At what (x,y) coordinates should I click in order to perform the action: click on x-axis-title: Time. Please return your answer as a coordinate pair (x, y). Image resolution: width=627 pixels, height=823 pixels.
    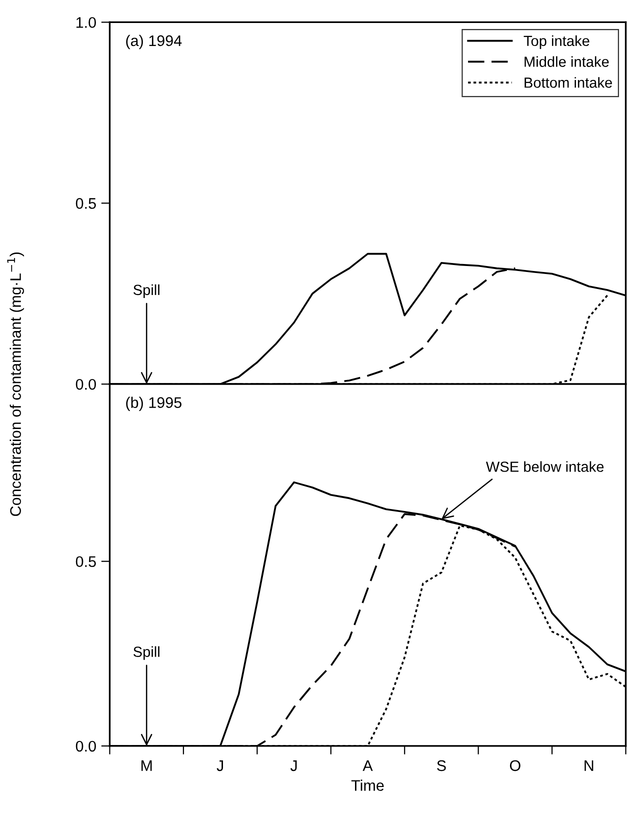
    Looking at the image, I should click on (367, 785).